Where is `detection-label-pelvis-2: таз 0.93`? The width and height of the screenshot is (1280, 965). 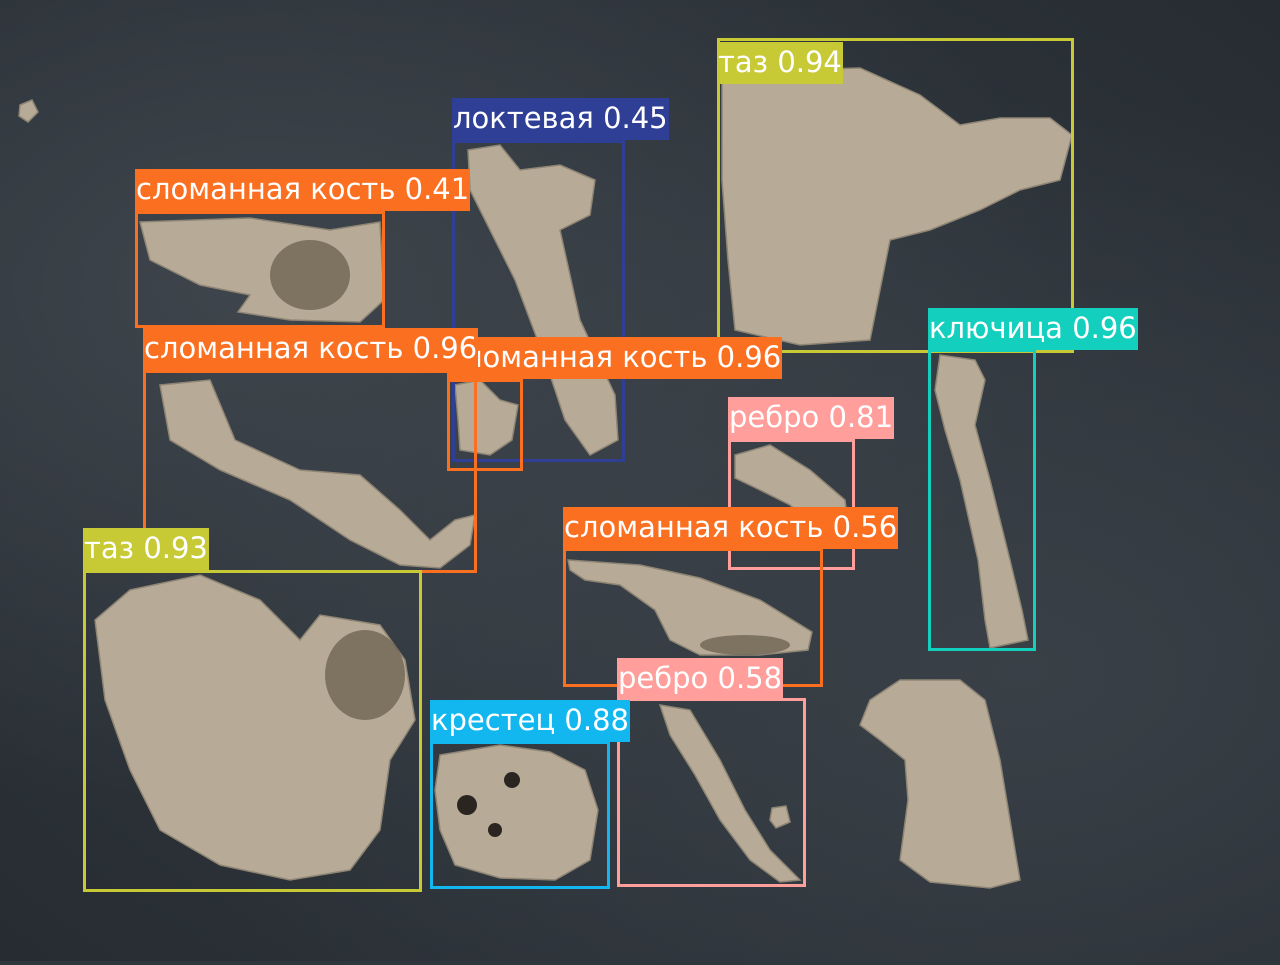
detection-label-pelvis-2: таз 0.93 is located at coordinates (146, 549).